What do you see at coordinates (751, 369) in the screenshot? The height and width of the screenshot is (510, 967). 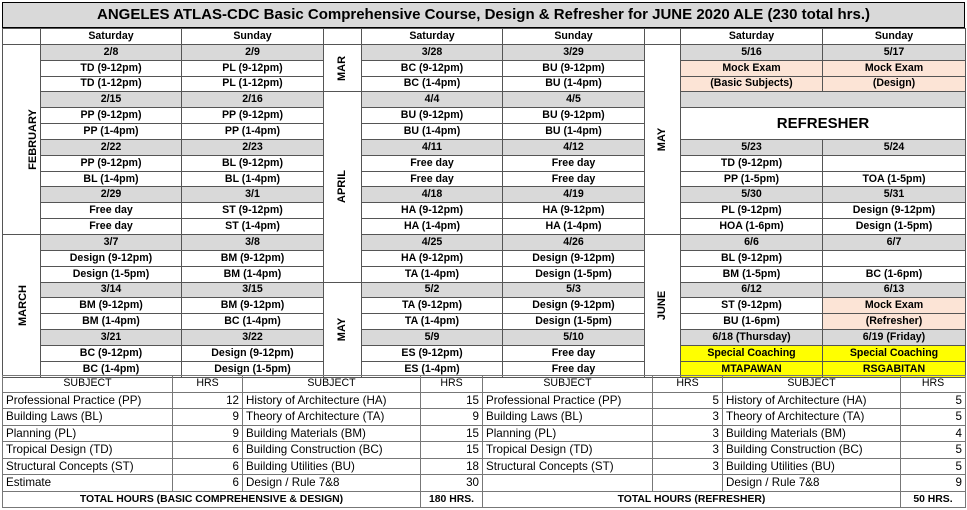 I see `coach-name-cell: MTAPAWAN` at bounding box center [751, 369].